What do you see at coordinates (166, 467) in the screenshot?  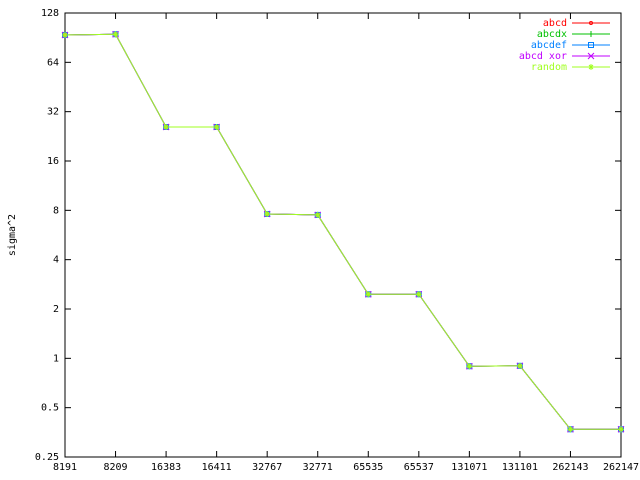 I see `x-tick-label: 16383` at bounding box center [166, 467].